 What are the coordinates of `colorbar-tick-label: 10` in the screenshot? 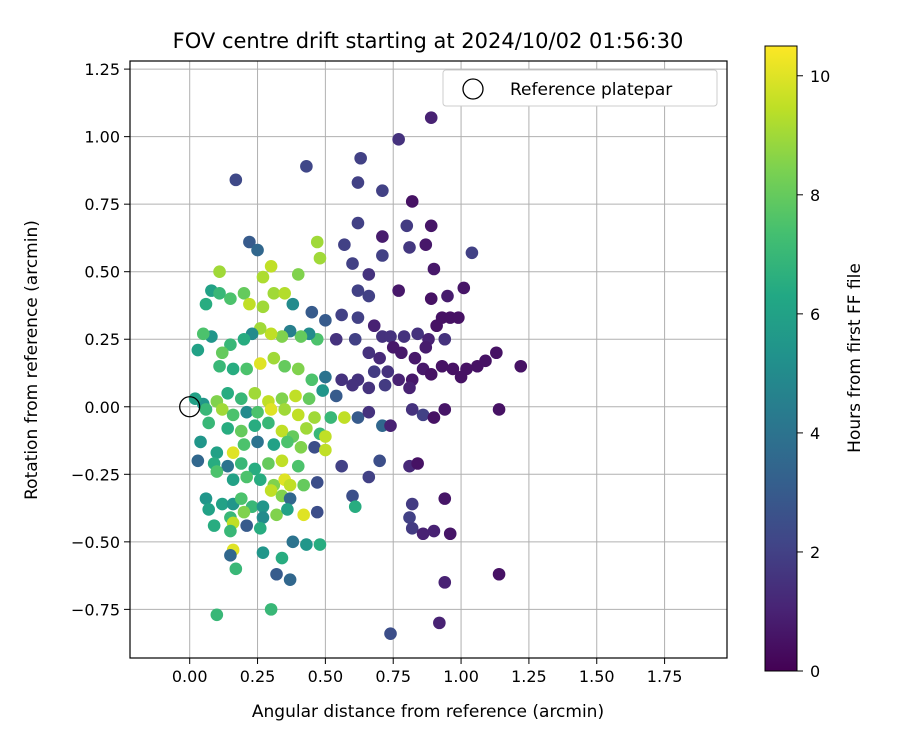 It's located at (820, 76).